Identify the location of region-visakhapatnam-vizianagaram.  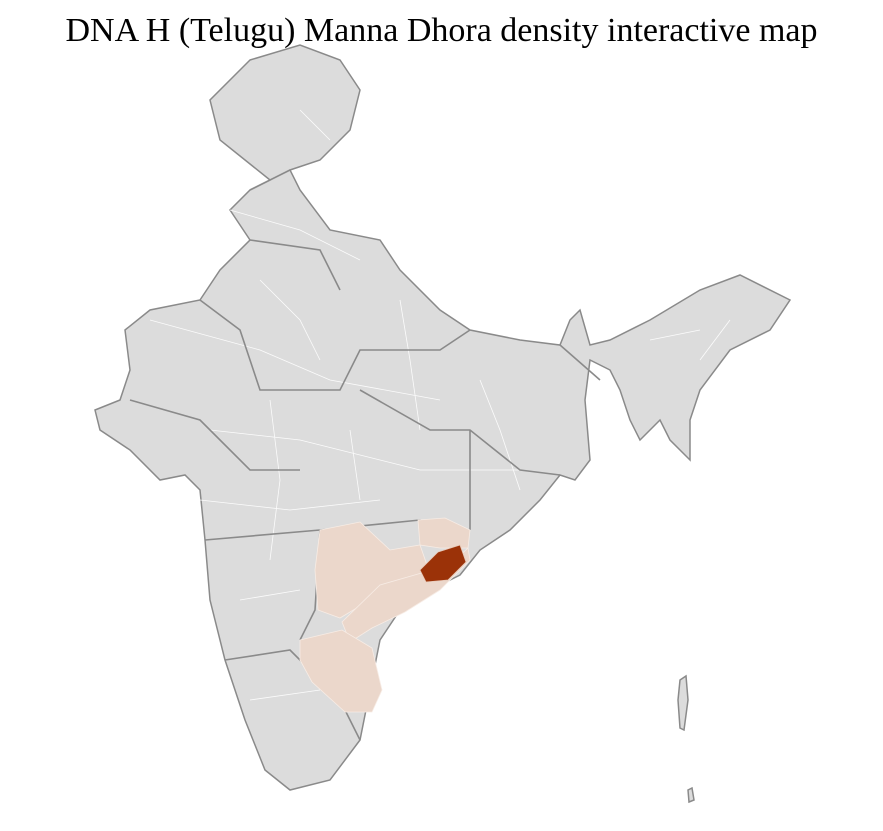
(443, 563).